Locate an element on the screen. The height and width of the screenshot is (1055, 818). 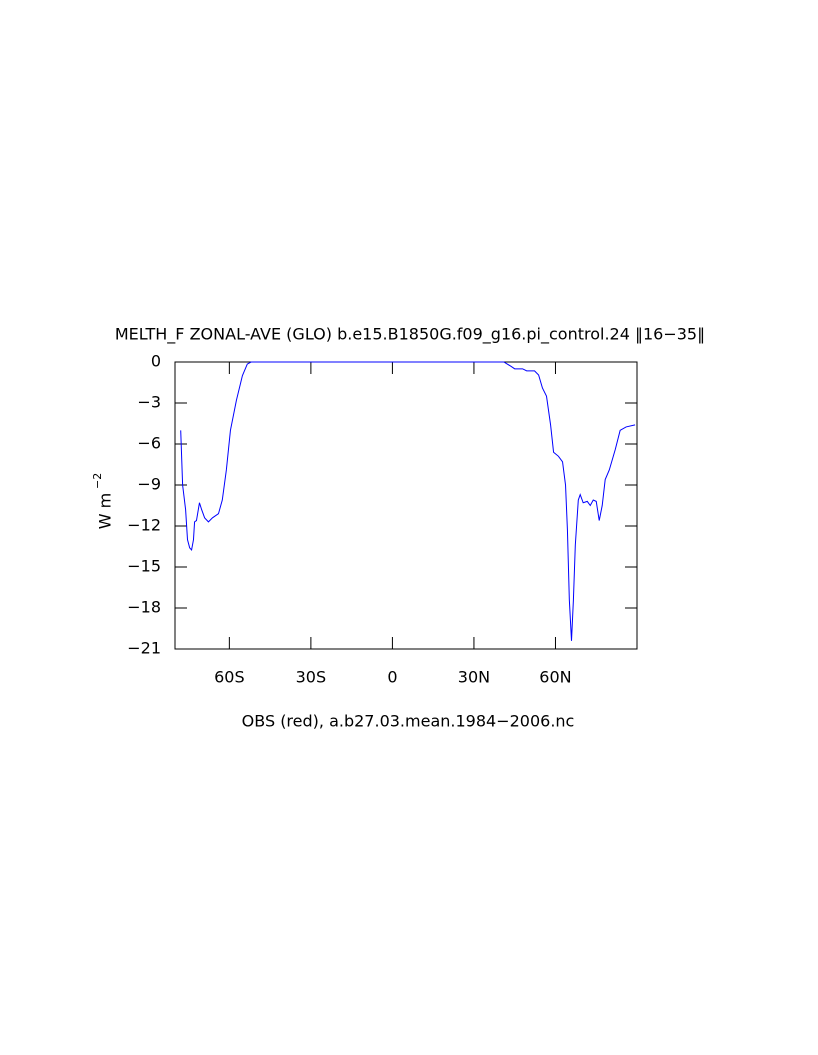
y-axis-label: W m is located at coordinates (105, 511).